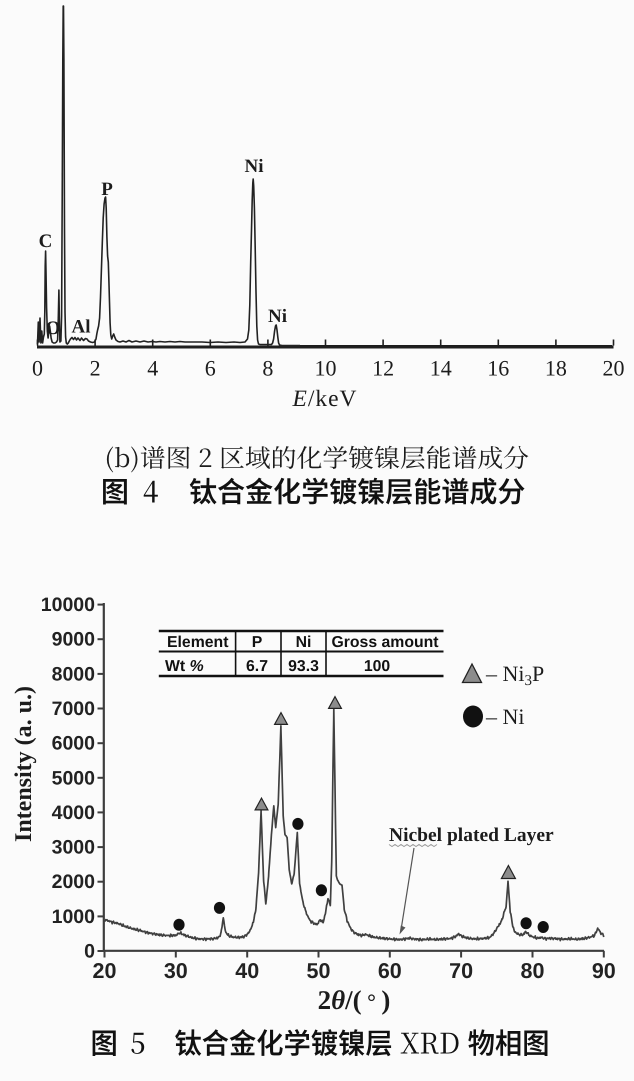  What do you see at coordinates (324, 399) in the screenshot?
I see `svg-text: E/keV` at bounding box center [324, 399].